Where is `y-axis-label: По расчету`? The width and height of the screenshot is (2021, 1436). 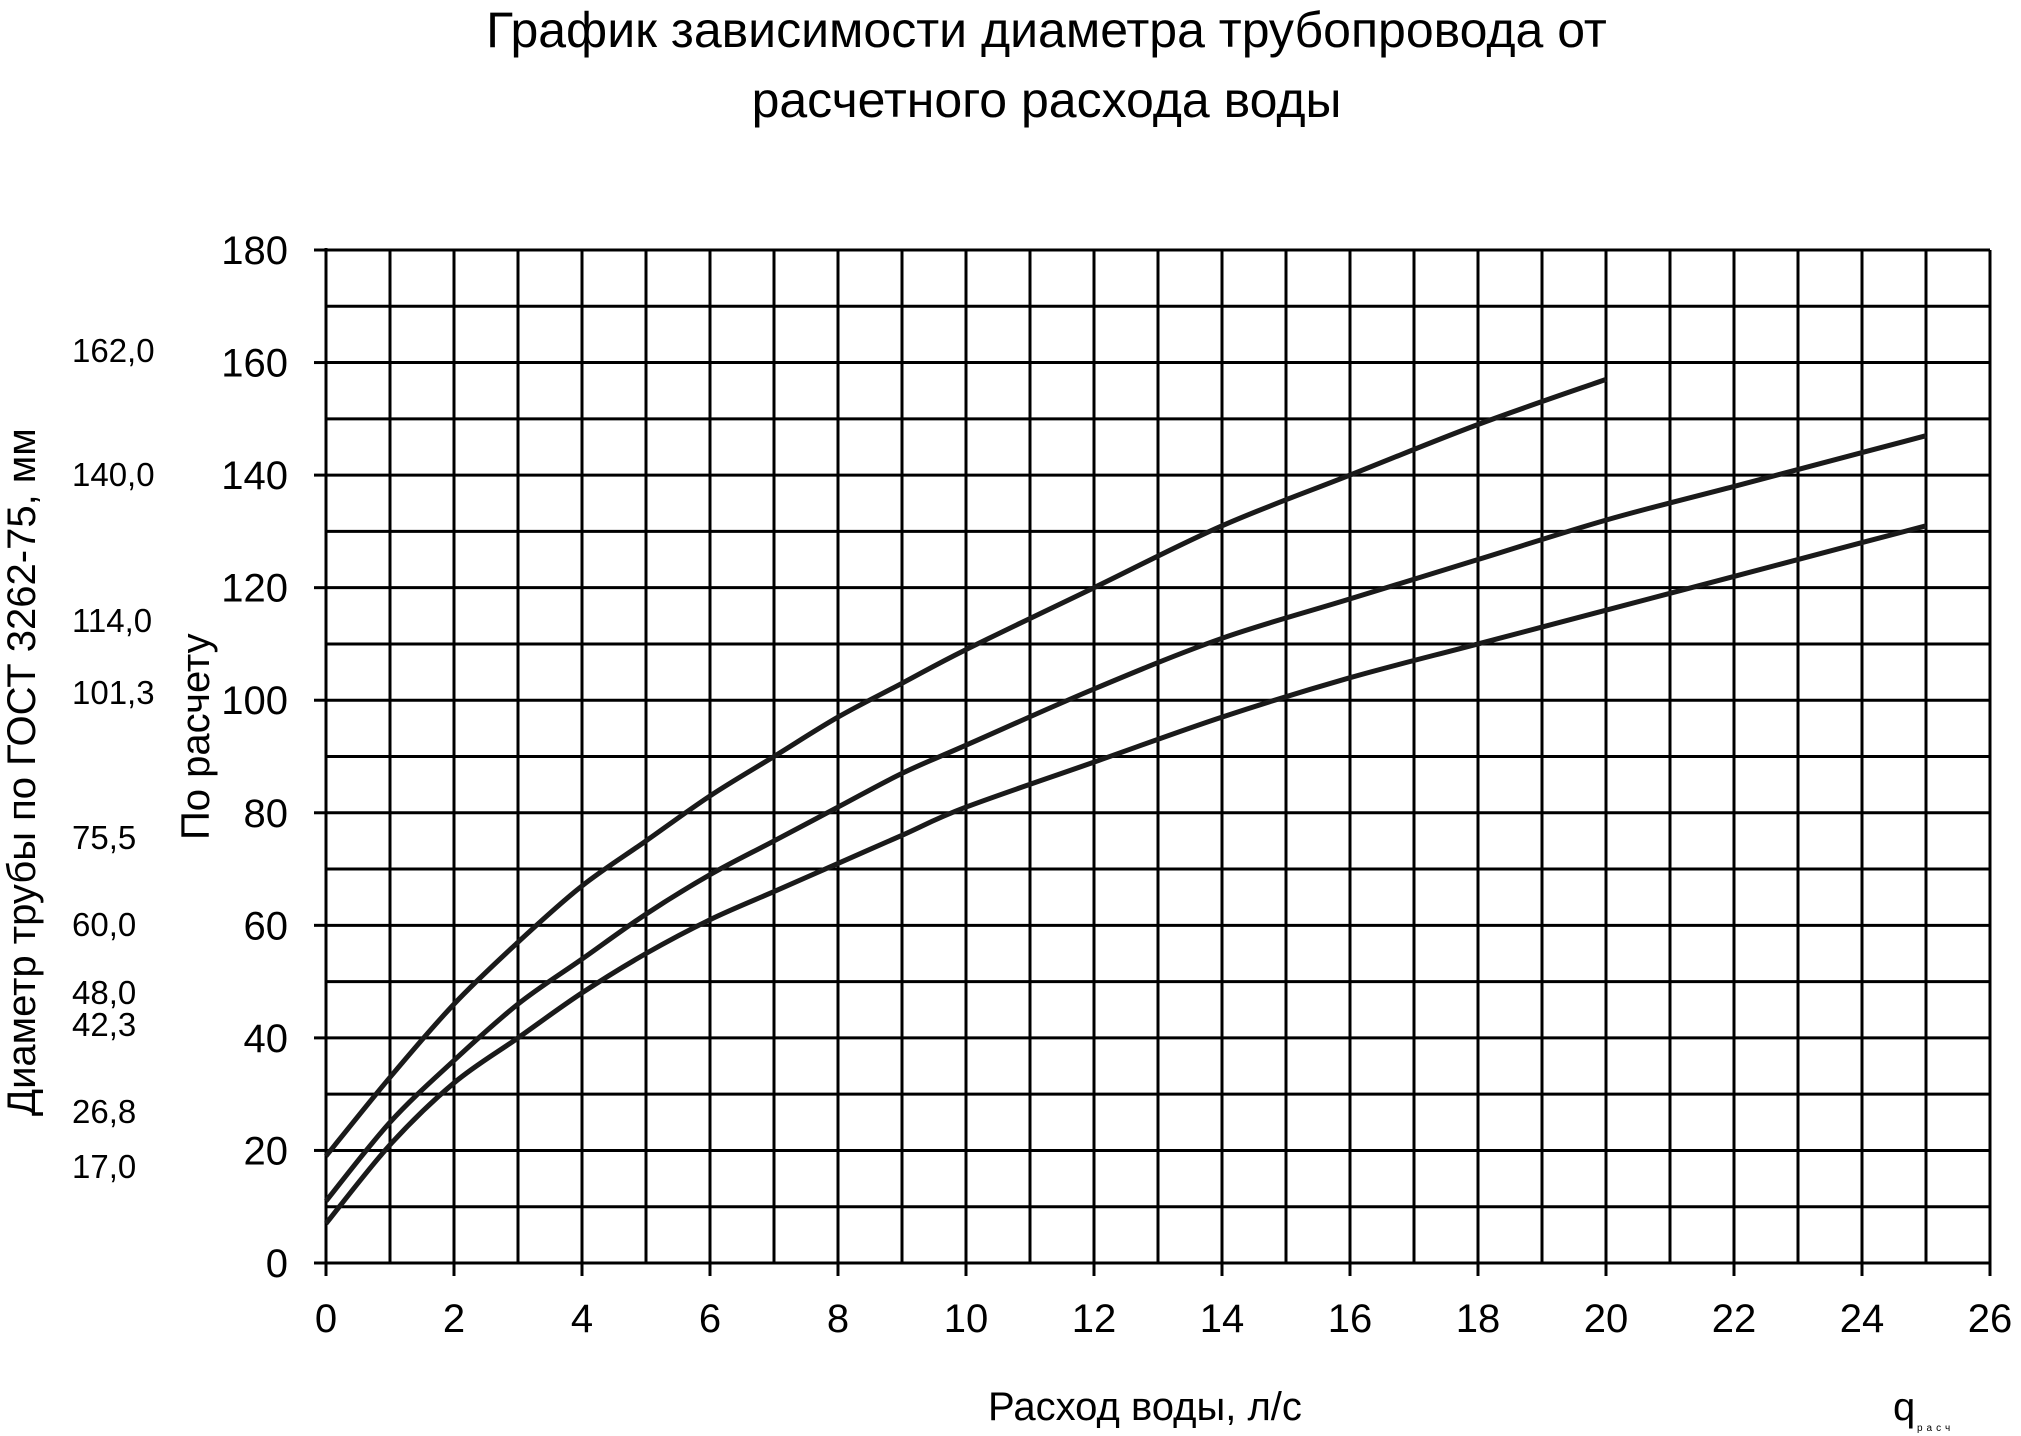 y-axis-label: По расчету is located at coordinates (196, 736).